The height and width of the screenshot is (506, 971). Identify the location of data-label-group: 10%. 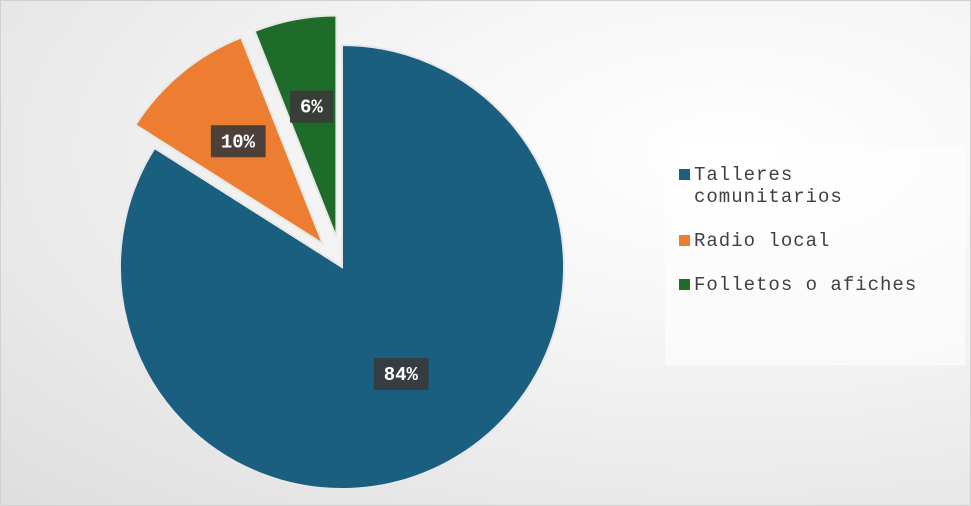
(238, 141).